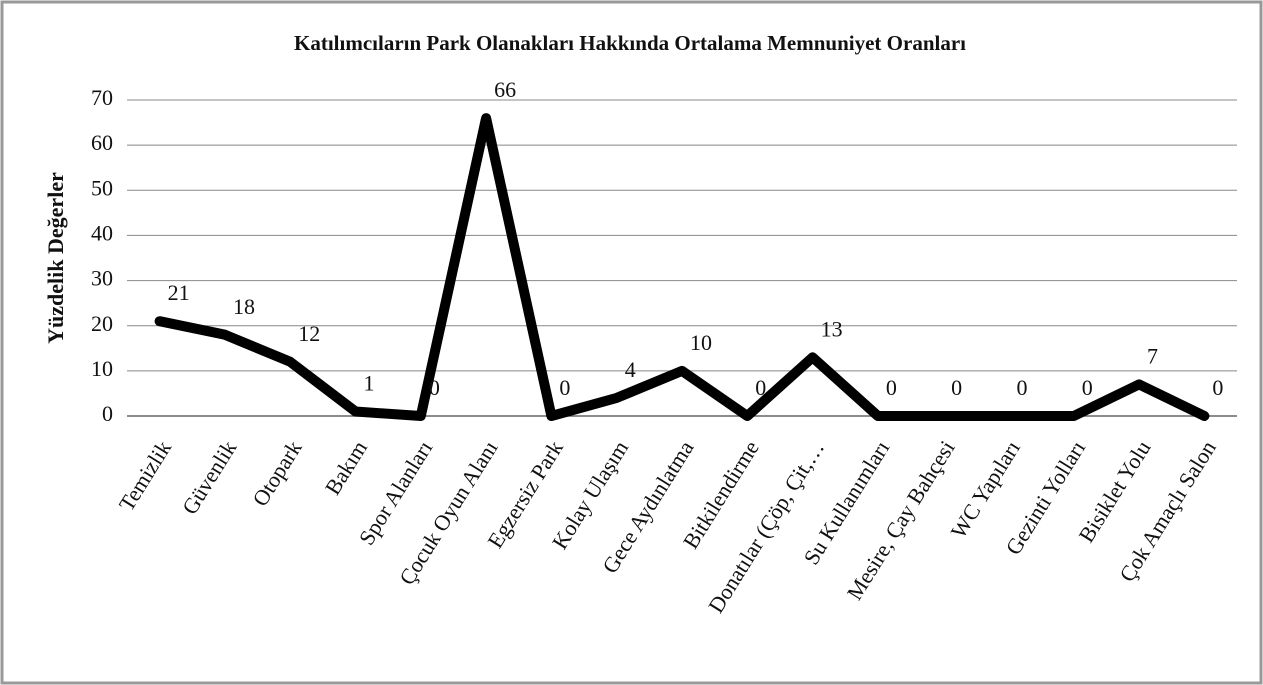  I want to click on data-label: 4, so click(630, 369).